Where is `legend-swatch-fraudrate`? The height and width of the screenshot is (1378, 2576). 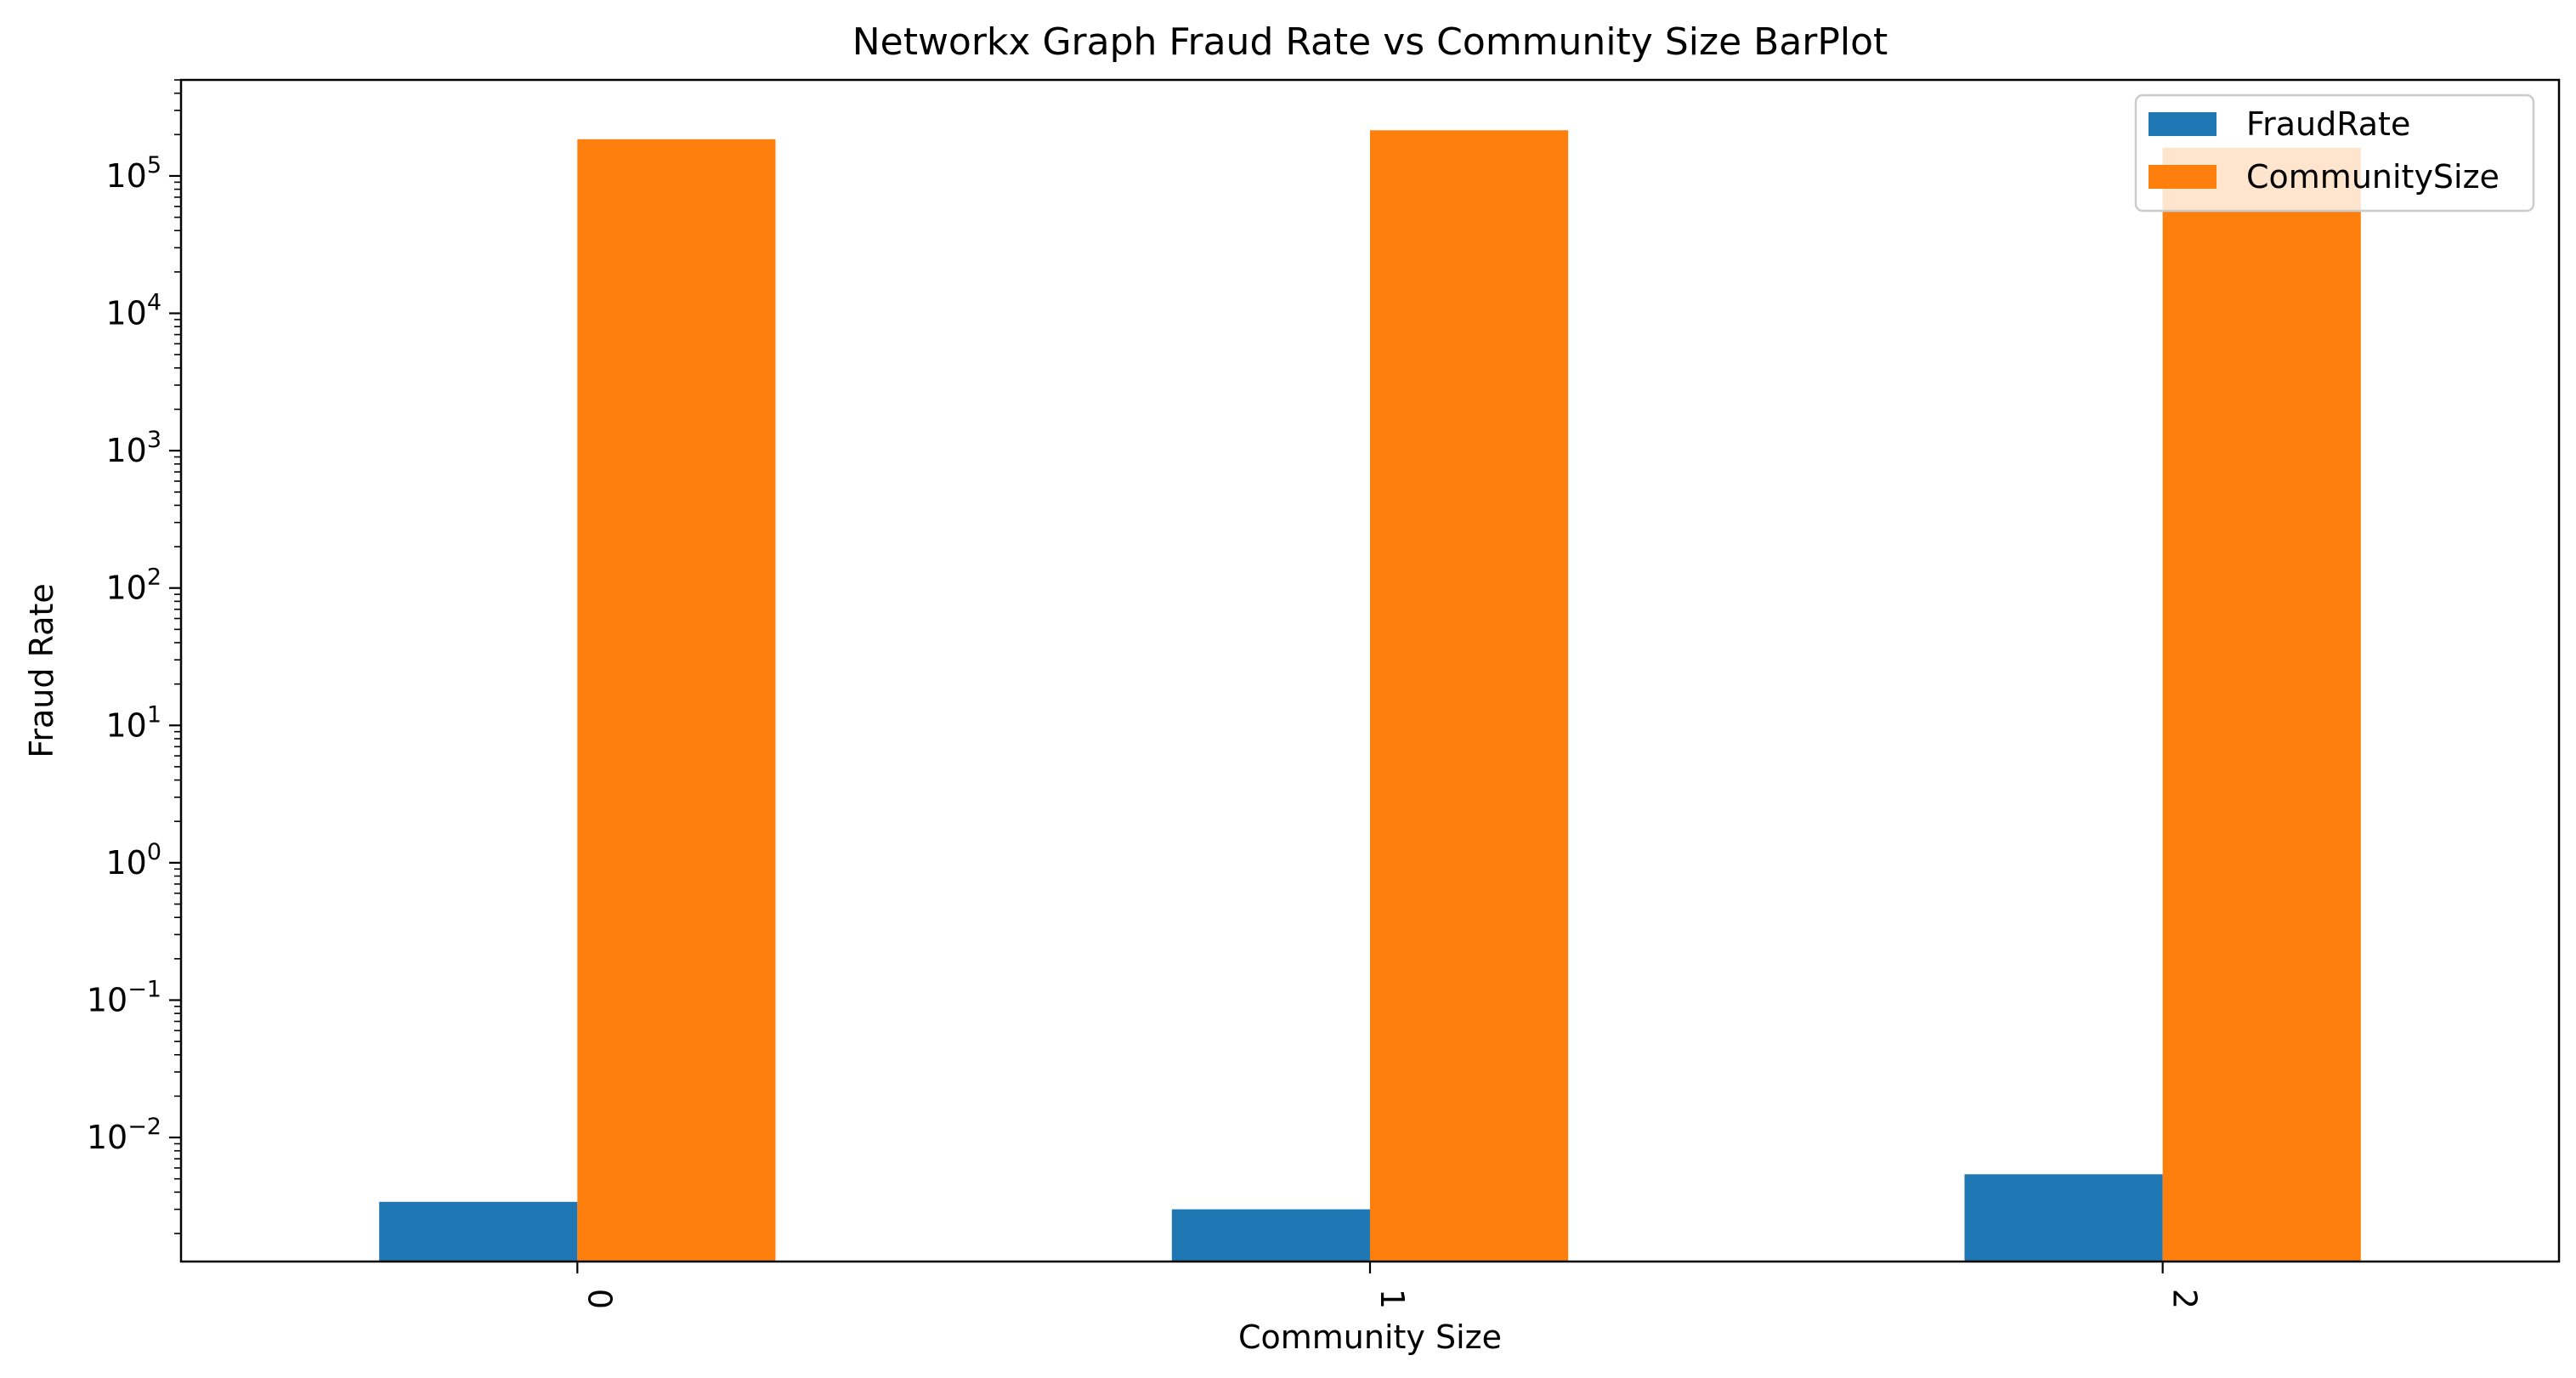
legend-swatch-fraudrate is located at coordinates (2182, 124).